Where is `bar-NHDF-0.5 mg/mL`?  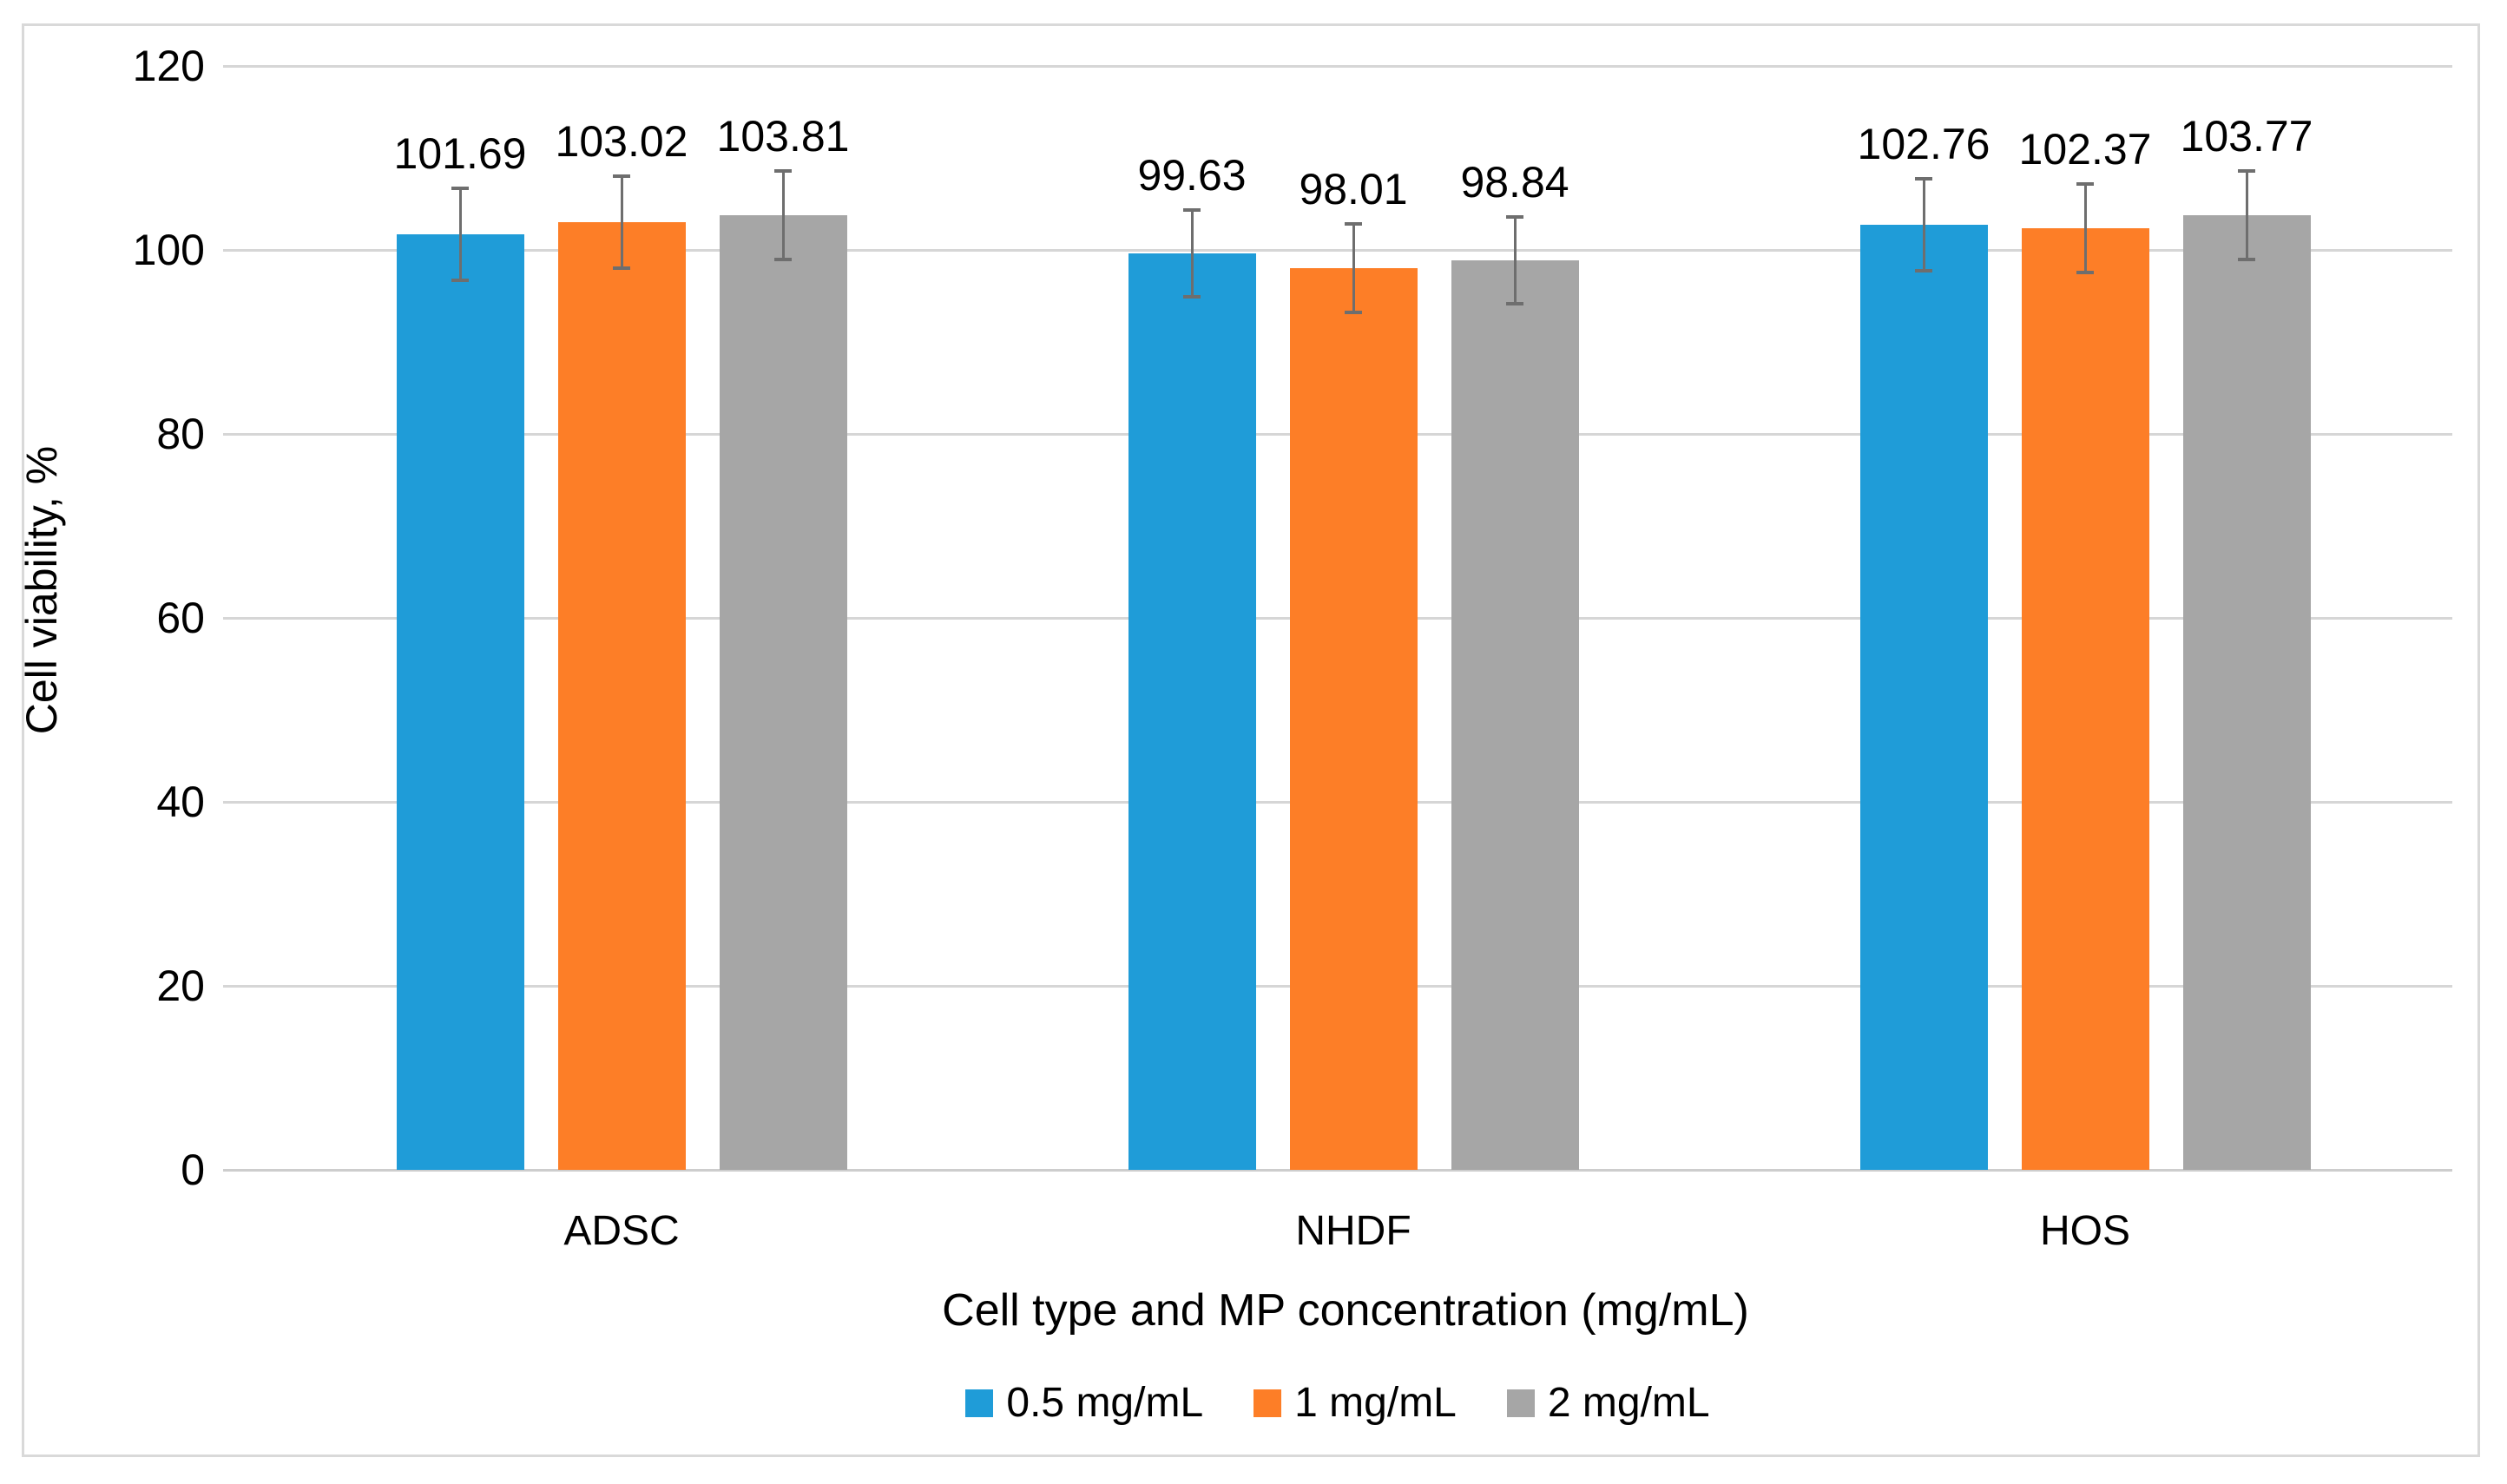 bar-NHDF-0.5 mg/mL is located at coordinates (1192, 711).